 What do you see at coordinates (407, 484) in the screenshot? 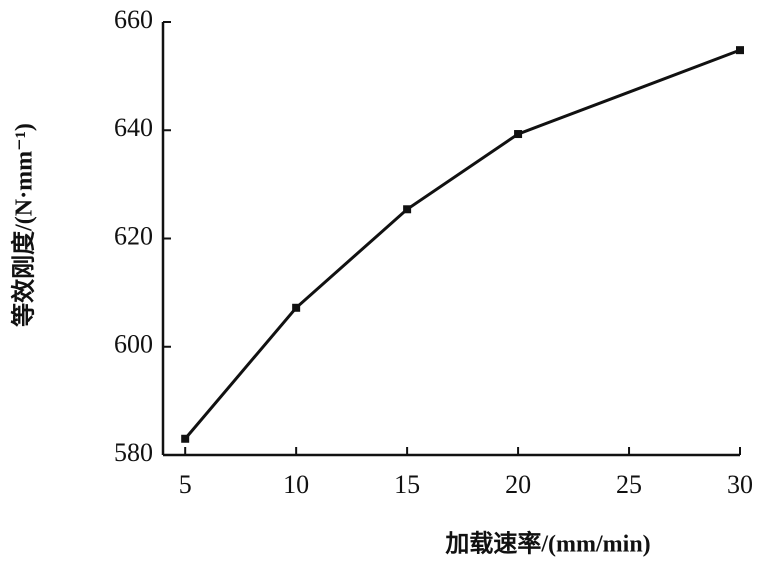
I see `x-tick-label: 15` at bounding box center [407, 484].